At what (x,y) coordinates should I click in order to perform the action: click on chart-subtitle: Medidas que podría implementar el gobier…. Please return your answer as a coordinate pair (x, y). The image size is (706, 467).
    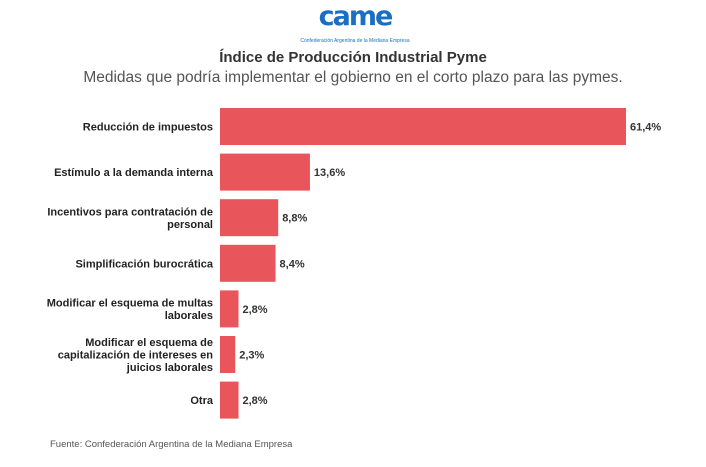
    Looking at the image, I should click on (353, 77).